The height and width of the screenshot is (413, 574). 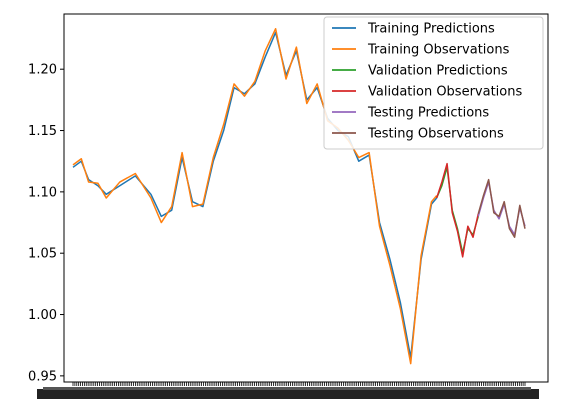 What do you see at coordinates (288, 394) in the screenshot?
I see `x-tick-labels-overlap` at bounding box center [288, 394].